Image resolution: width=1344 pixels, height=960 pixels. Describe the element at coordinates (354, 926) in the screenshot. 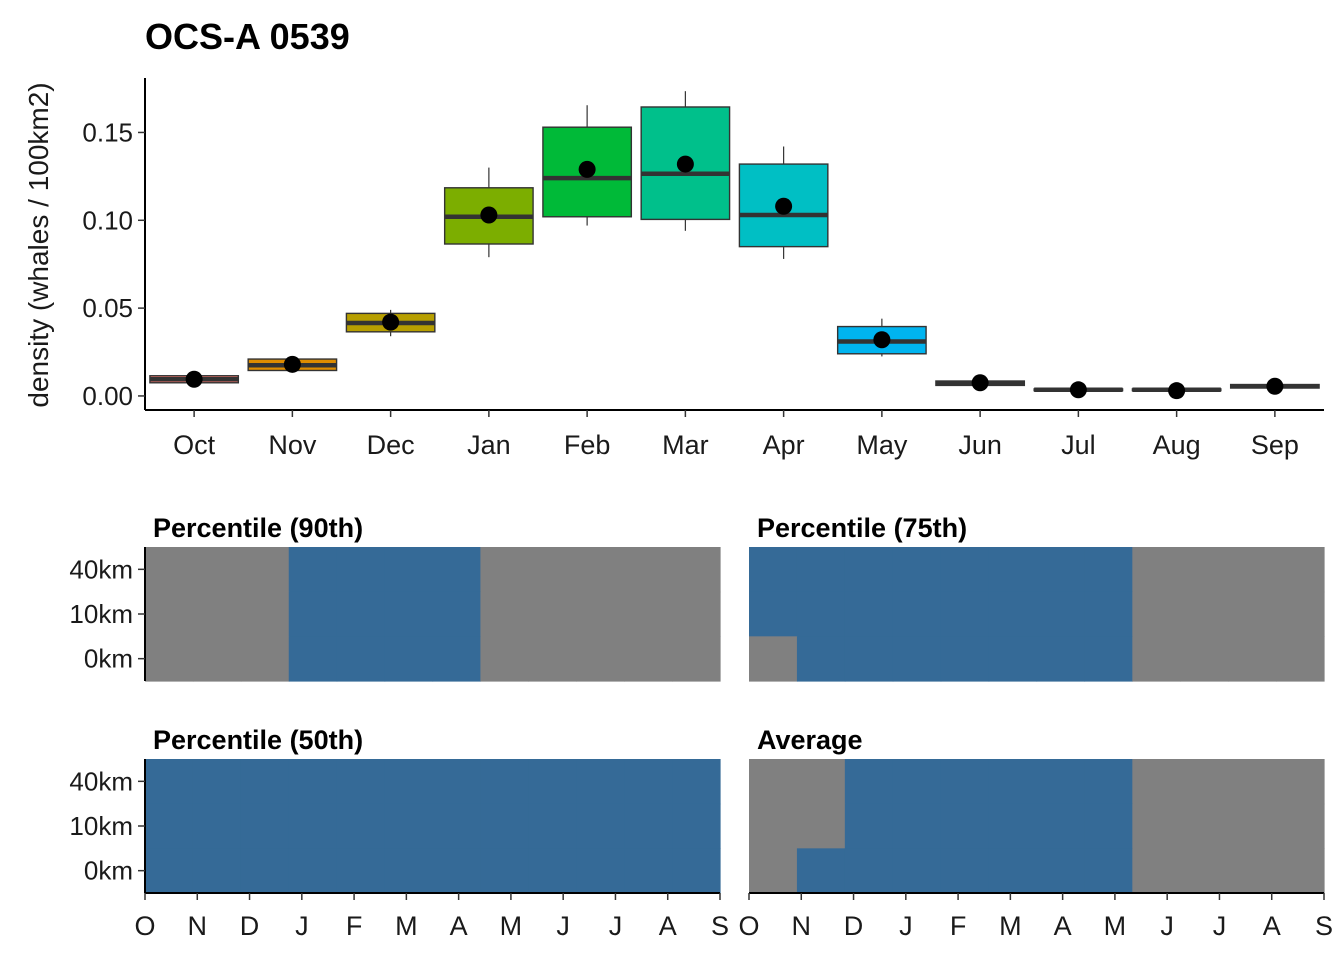

I see `x-tick-label: F` at that location.